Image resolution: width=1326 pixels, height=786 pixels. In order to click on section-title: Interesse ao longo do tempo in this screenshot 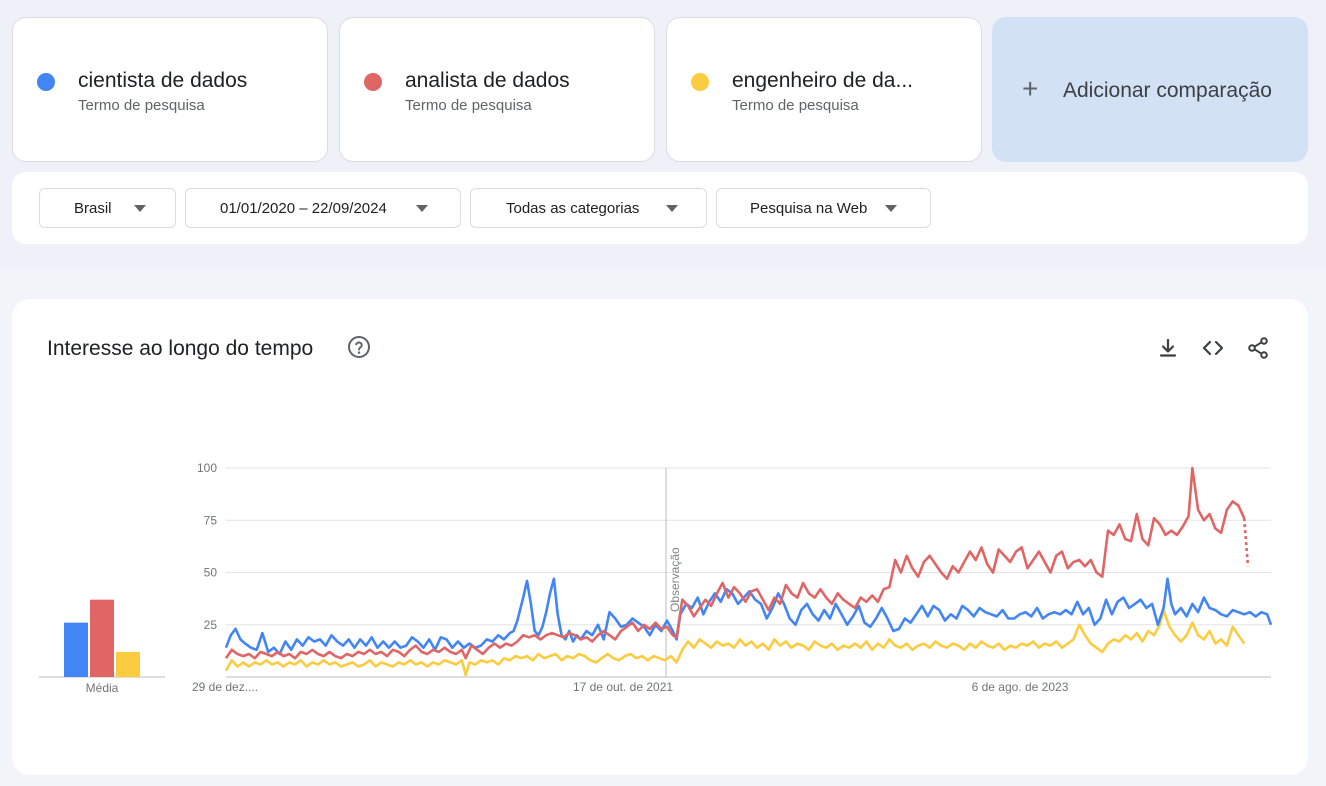, I will do `click(180, 348)`.